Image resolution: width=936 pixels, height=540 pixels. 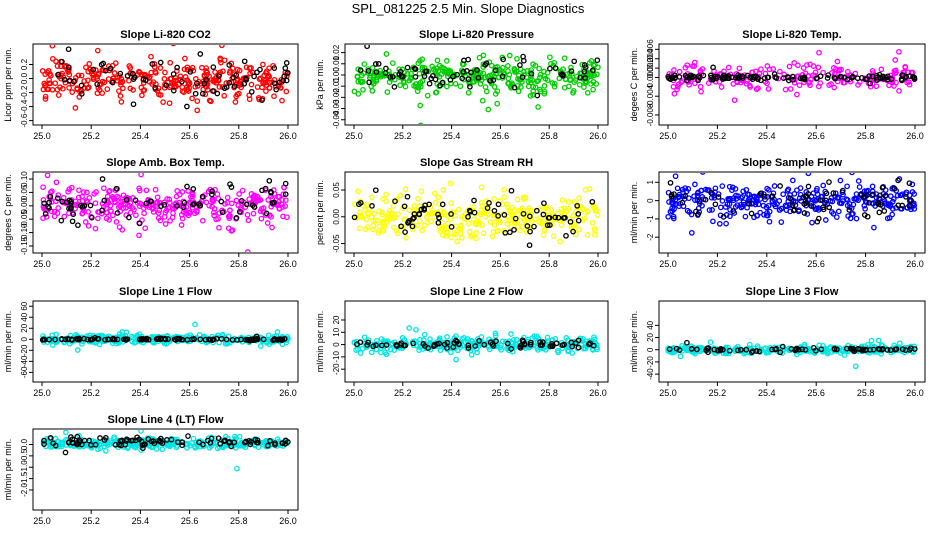 What do you see at coordinates (792, 292) in the screenshot?
I see `panel-title: Slope Line 3 Flow` at bounding box center [792, 292].